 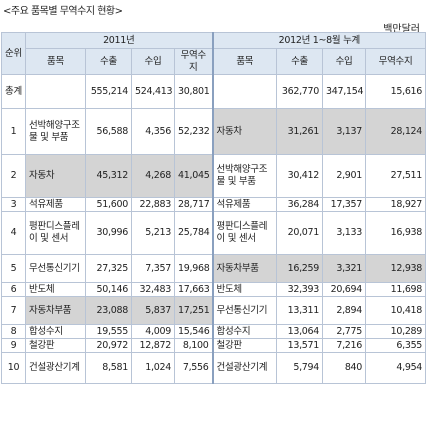 I want to click on rank-cell: 6, so click(x=13, y=289).